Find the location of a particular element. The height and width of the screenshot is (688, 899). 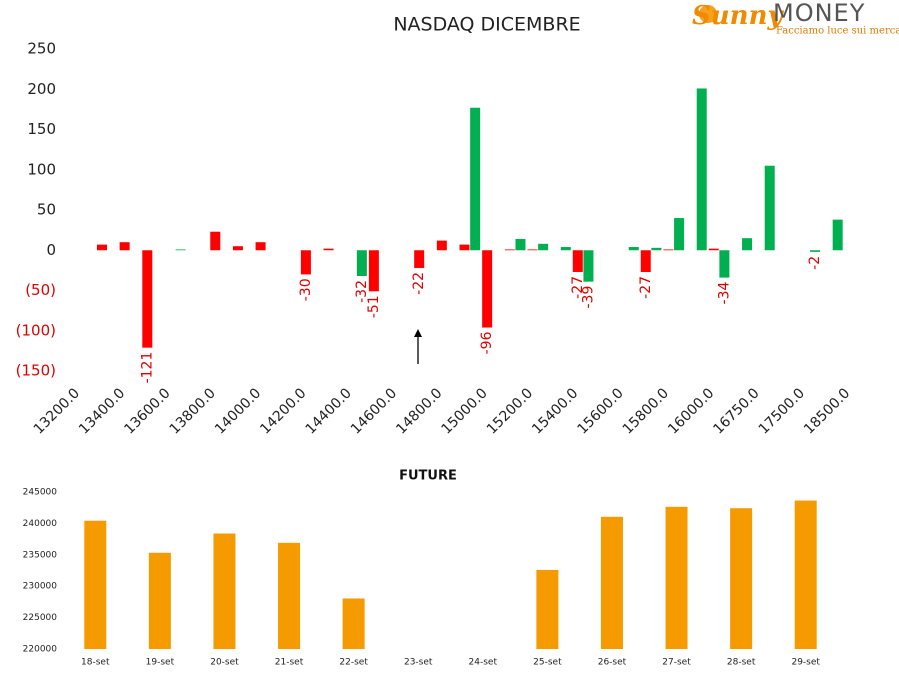

y-tick-label: 230000 is located at coordinates (40, 587).